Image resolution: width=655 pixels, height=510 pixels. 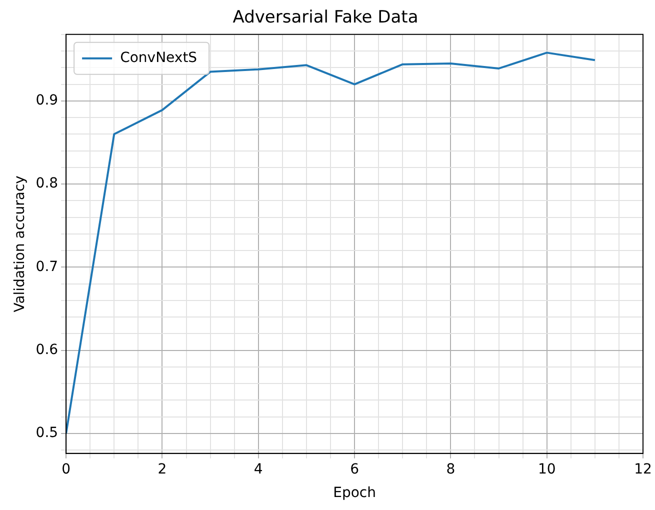 I want to click on x-tick-label: 4, so click(x=258, y=469).